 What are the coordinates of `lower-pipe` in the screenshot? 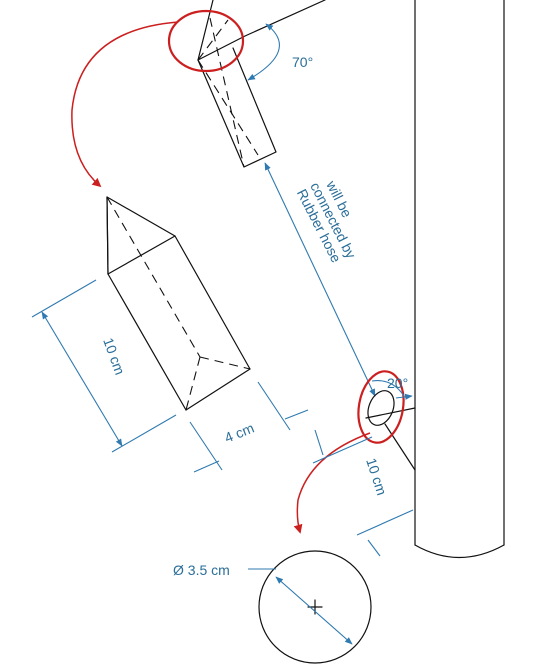 It's located at (390, 430).